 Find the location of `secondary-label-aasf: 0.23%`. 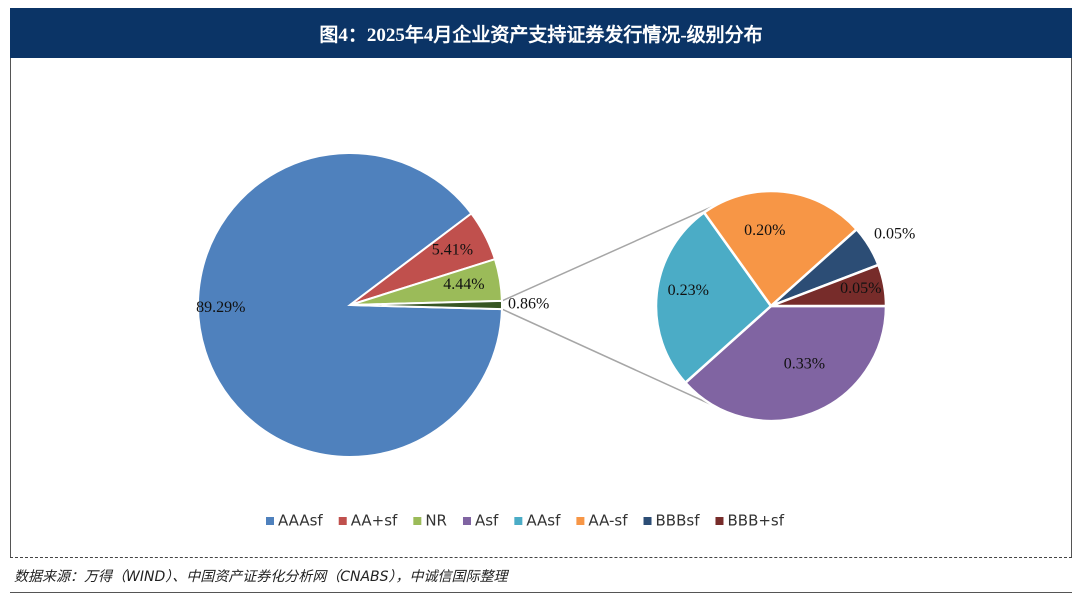

secondary-label-aasf: 0.23% is located at coordinates (688, 290).